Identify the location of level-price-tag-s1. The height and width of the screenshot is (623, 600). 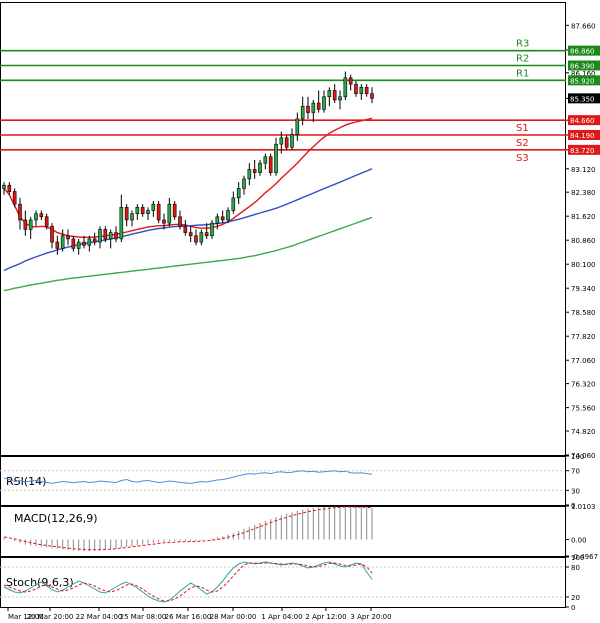
(584, 120).